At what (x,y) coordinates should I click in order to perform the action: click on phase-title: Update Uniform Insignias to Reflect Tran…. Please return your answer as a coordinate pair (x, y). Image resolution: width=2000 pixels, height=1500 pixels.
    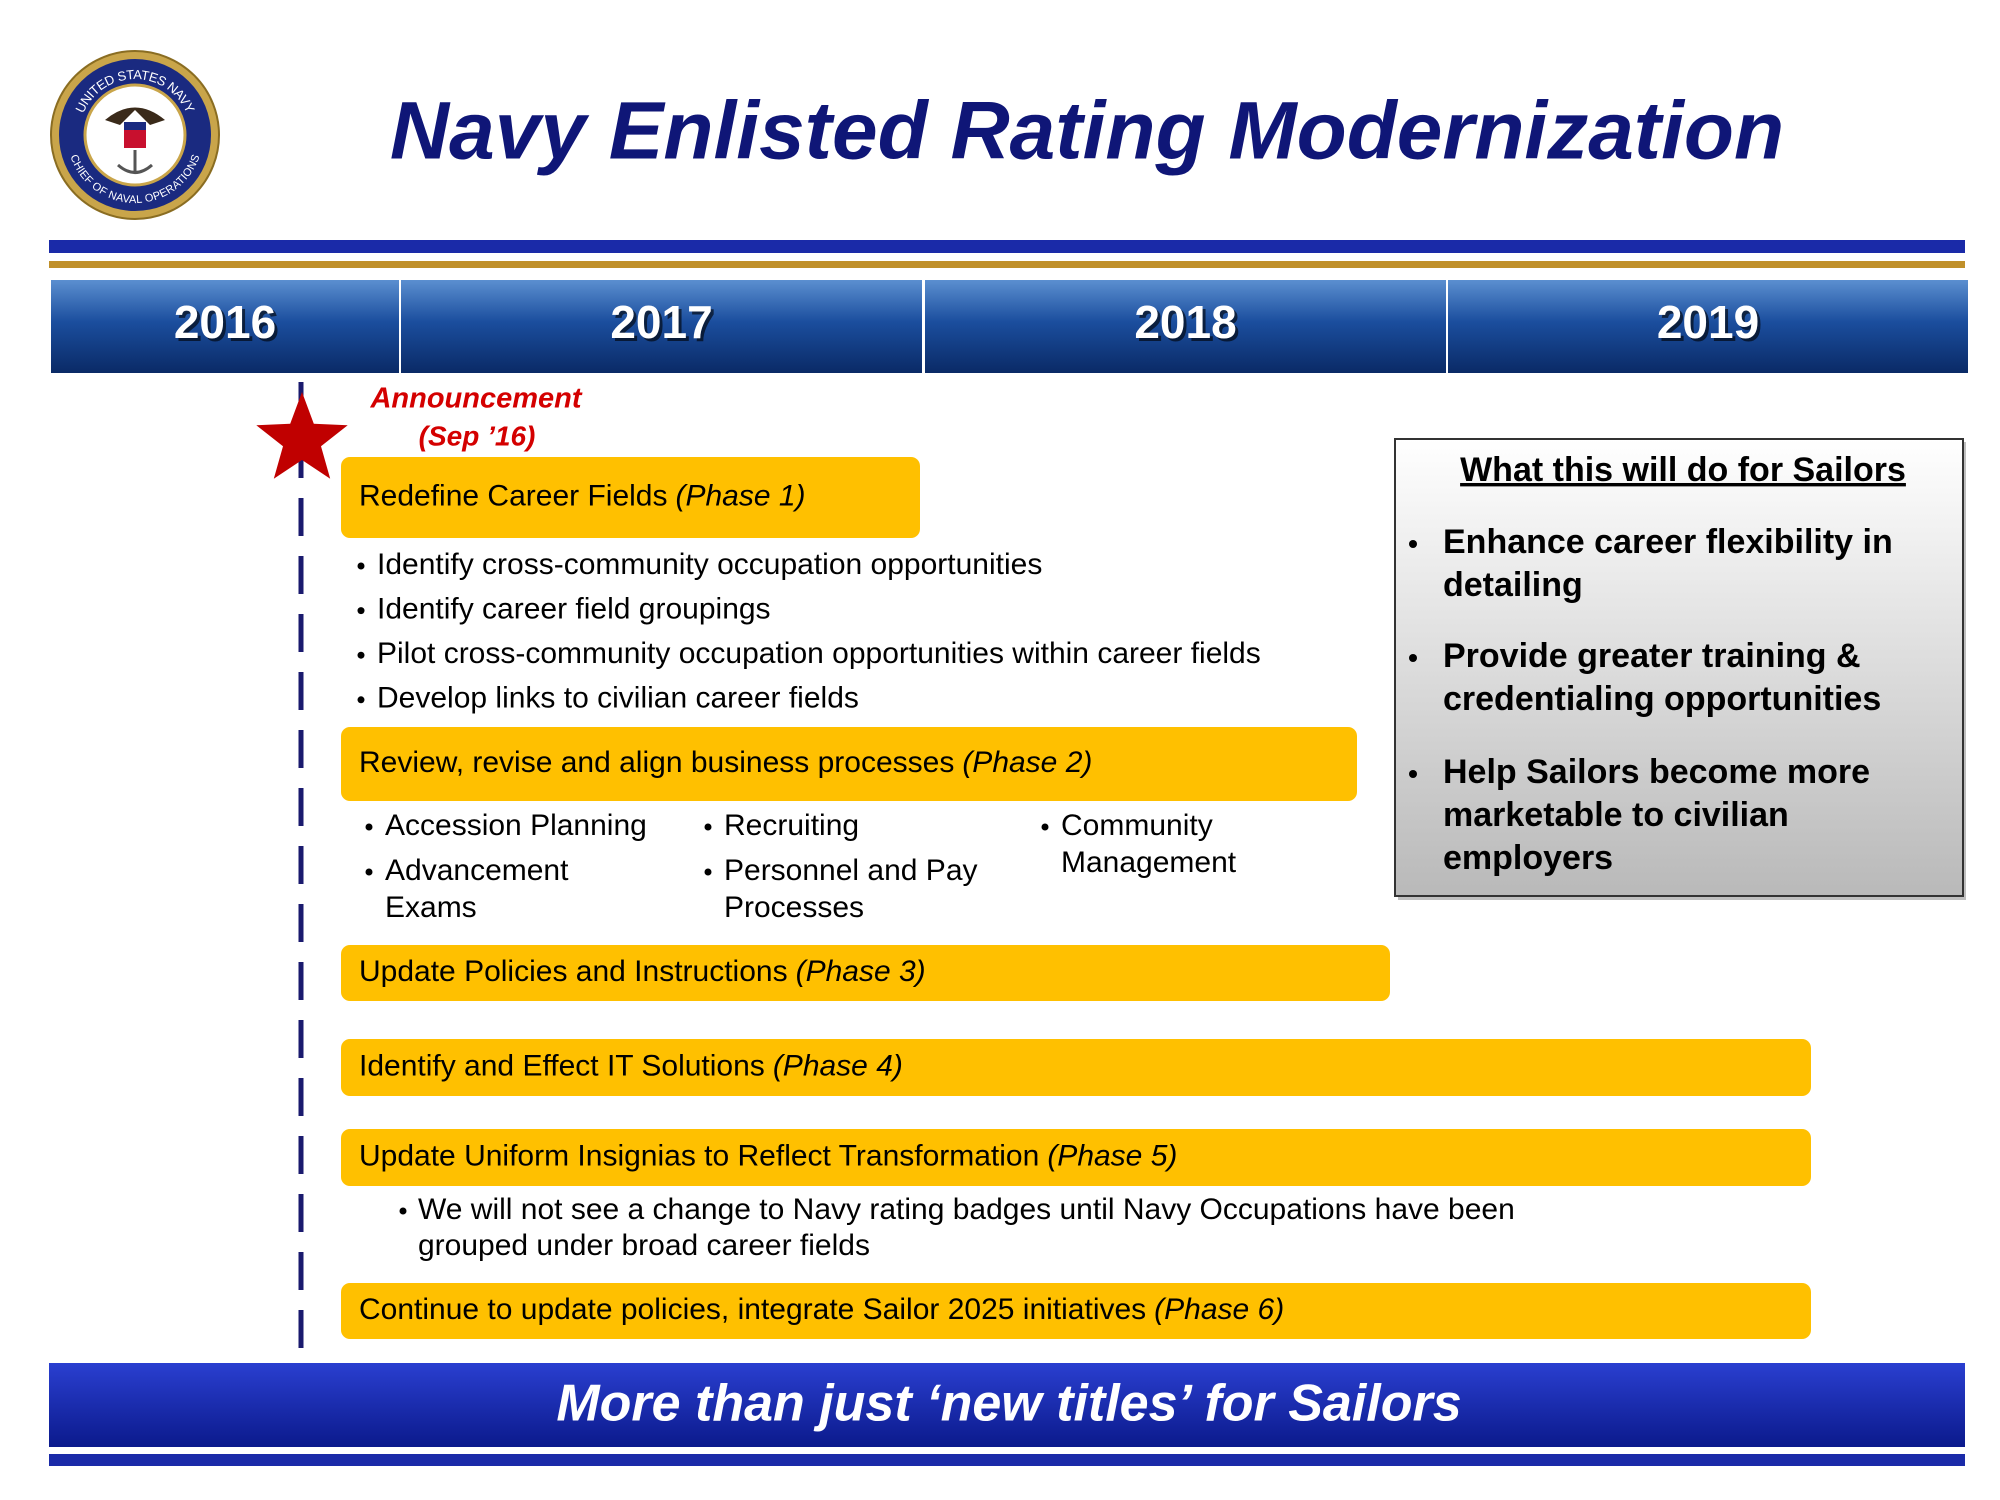
    Looking at the image, I should click on (699, 1155).